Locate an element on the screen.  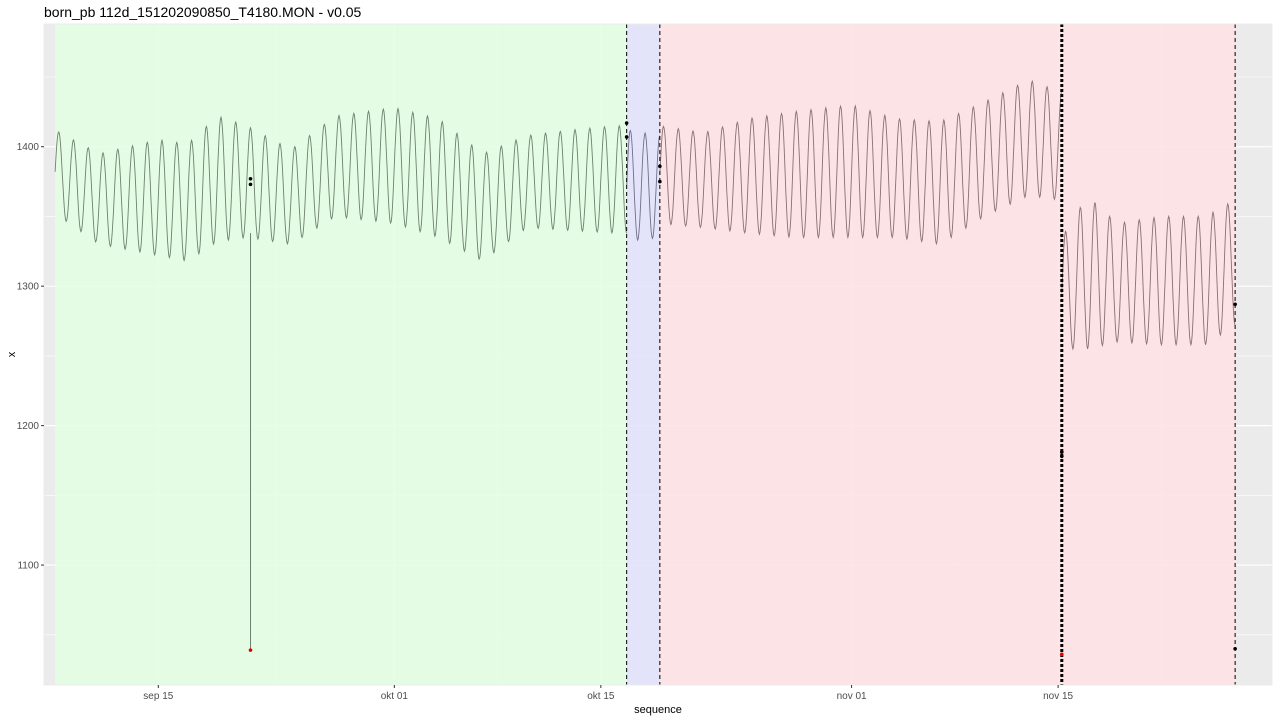
x-tick-label-1: okt 01 is located at coordinates (395, 696).